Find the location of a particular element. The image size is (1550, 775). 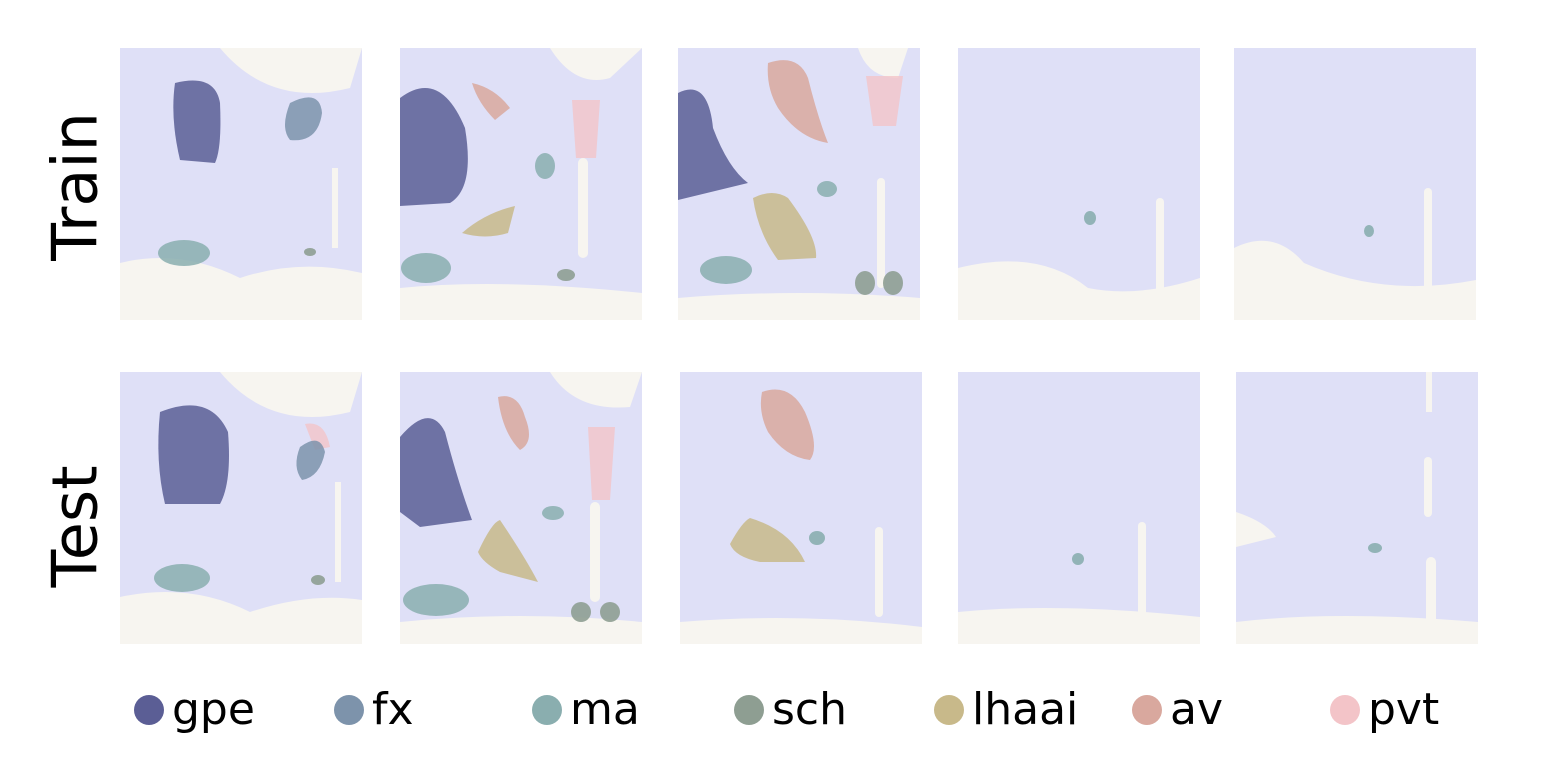

legend-label-ma: ma is located at coordinates (605, 709).